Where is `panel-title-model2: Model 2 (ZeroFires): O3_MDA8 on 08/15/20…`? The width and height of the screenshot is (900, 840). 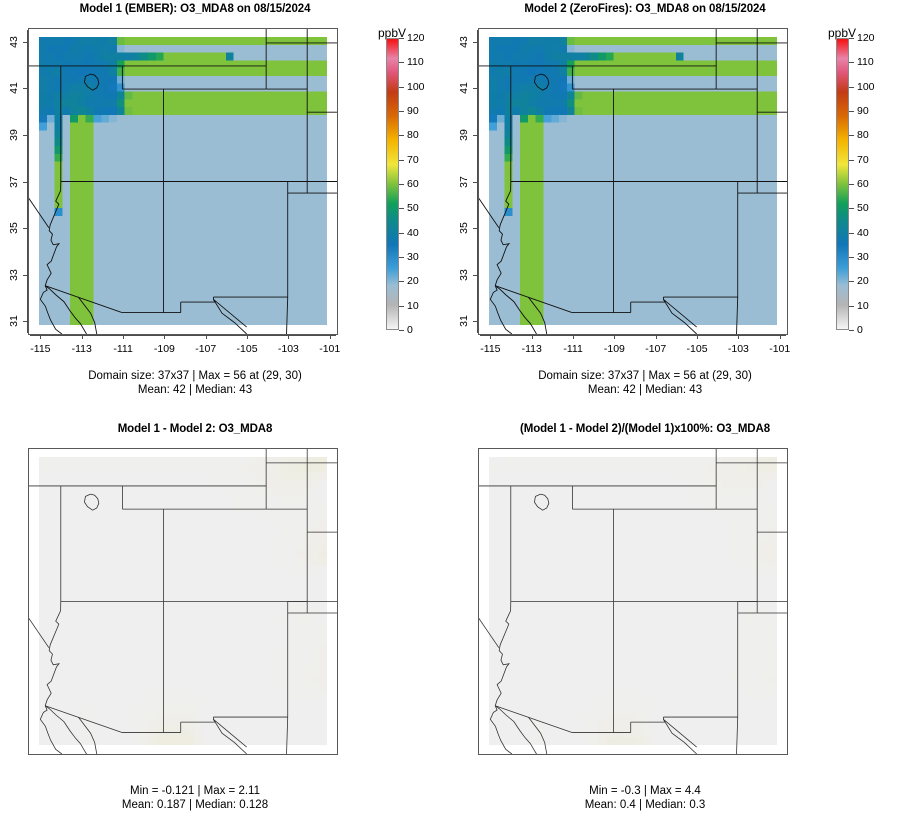
panel-title-model2: Model 2 (ZeroFires): O3_MDA8 on 08/15/20… is located at coordinates (645, 9).